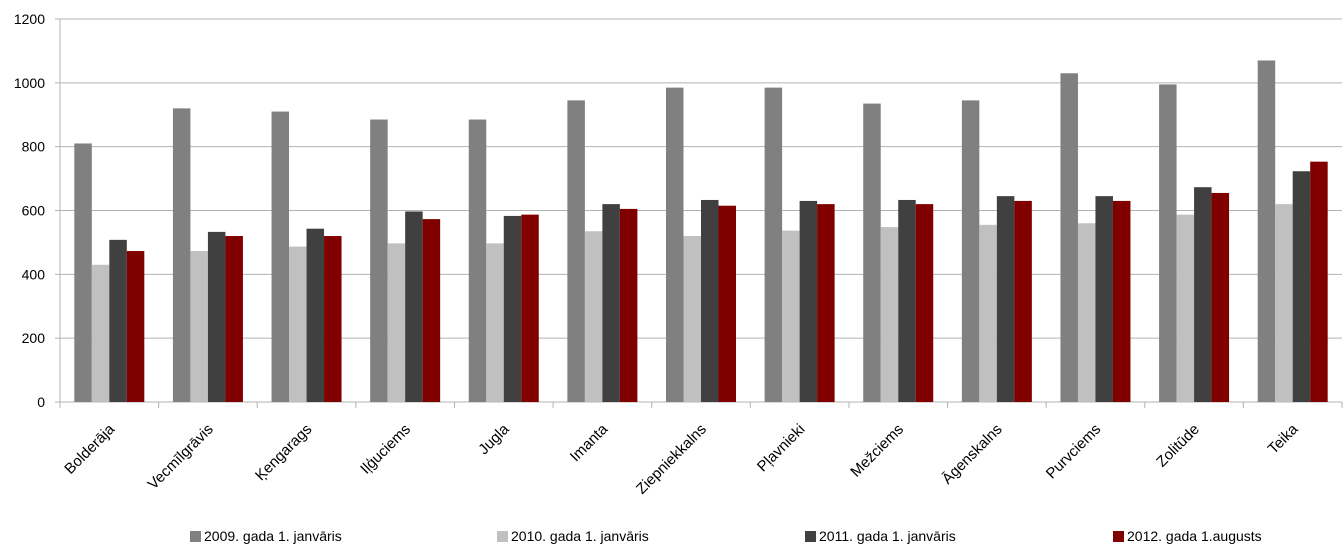 The image size is (1344, 560). Describe the element at coordinates (34, 274) in the screenshot. I see `y-tick-label: 400` at that location.